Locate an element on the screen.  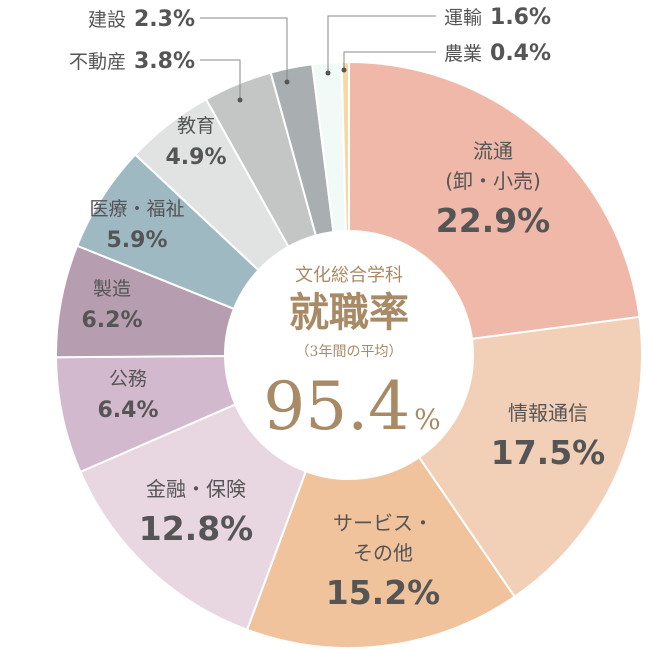
slice-11-leader-dot is located at coordinates (344, 70).